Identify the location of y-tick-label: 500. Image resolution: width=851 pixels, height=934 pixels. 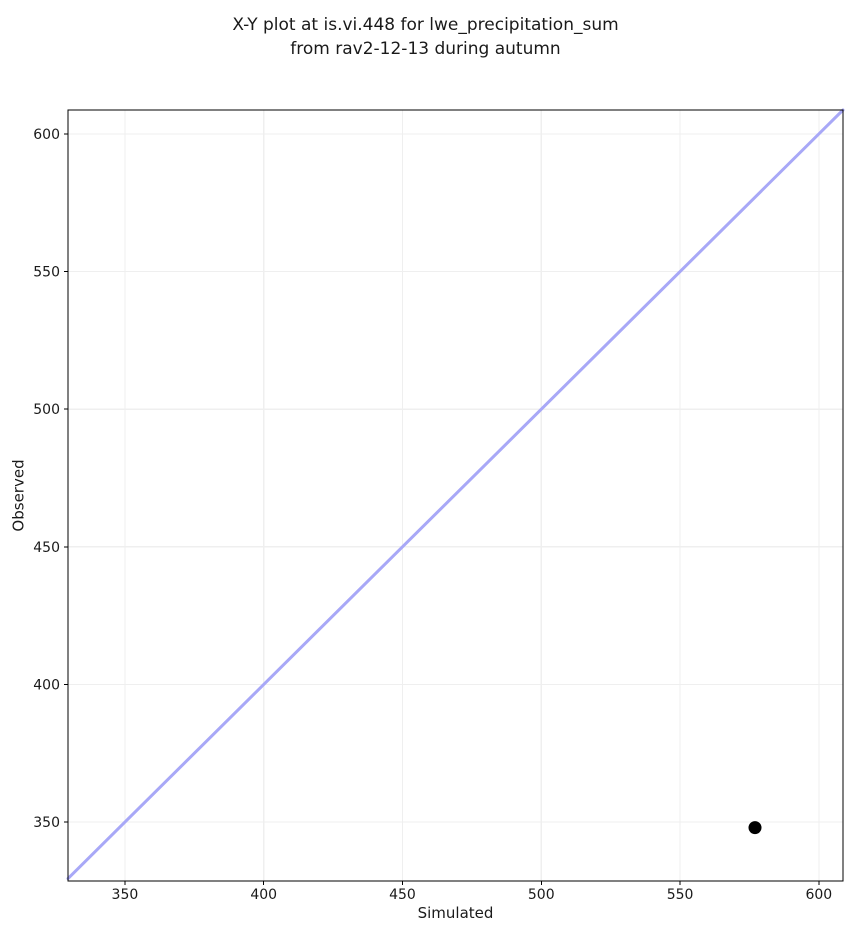
(46, 410).